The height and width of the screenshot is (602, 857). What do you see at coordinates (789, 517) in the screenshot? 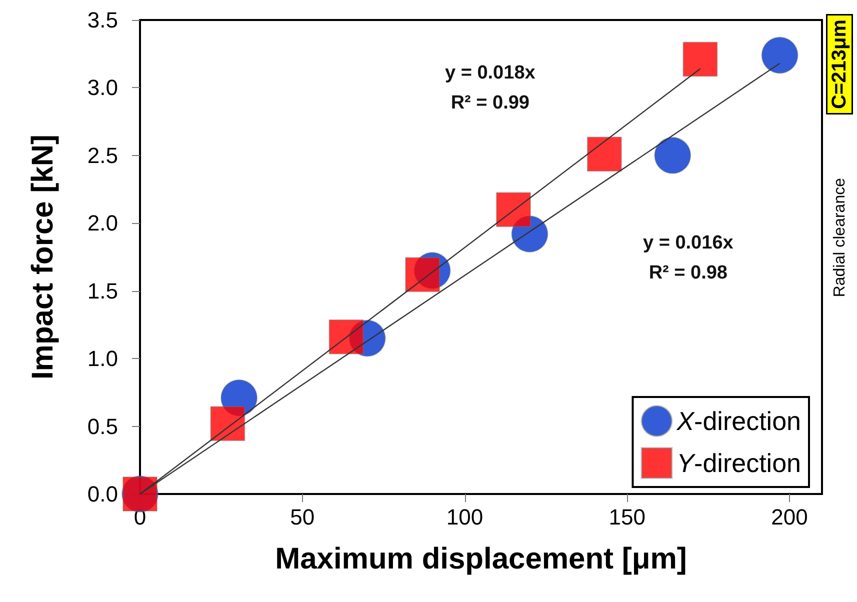
I see `x-tick-label: 200` at bounding box center [789, 517].